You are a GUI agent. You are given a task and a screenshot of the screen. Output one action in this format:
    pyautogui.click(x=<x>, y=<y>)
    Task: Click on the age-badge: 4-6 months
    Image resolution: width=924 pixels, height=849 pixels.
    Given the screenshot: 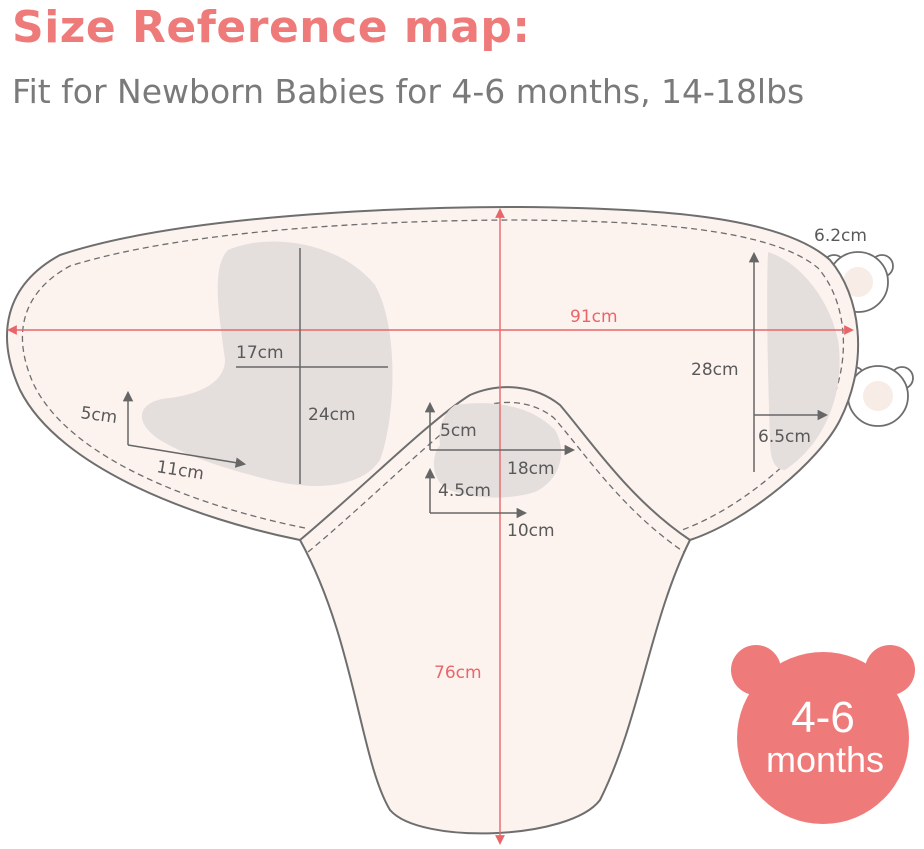 What is the action you would take?
    pyautogui.click(x=823, y=734)
    